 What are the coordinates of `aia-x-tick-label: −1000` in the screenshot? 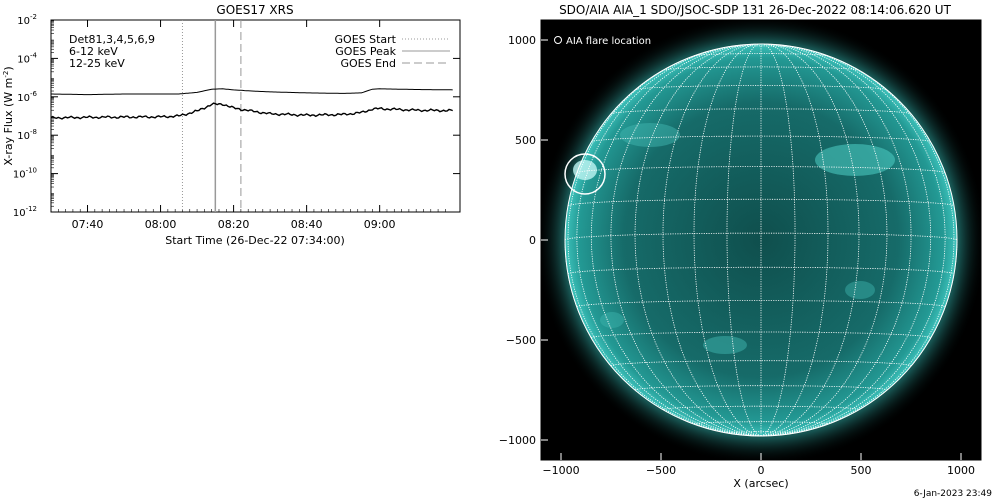 It's located at (560, 470).